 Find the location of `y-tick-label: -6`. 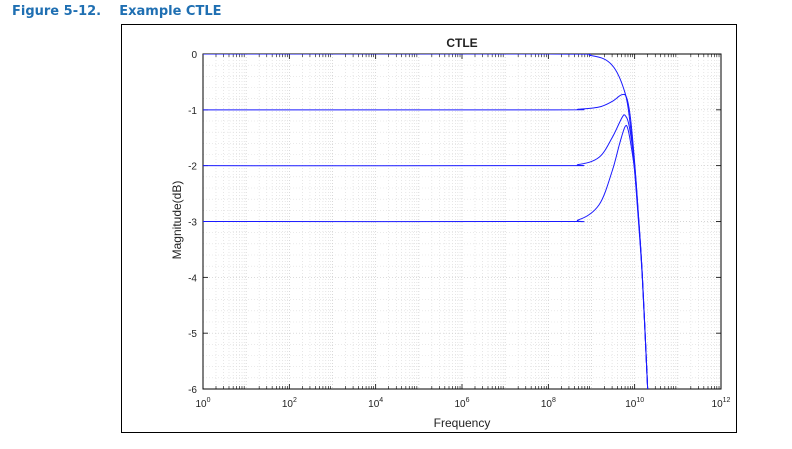

y-tick-label: -6 is located at coordinates (192, 390).